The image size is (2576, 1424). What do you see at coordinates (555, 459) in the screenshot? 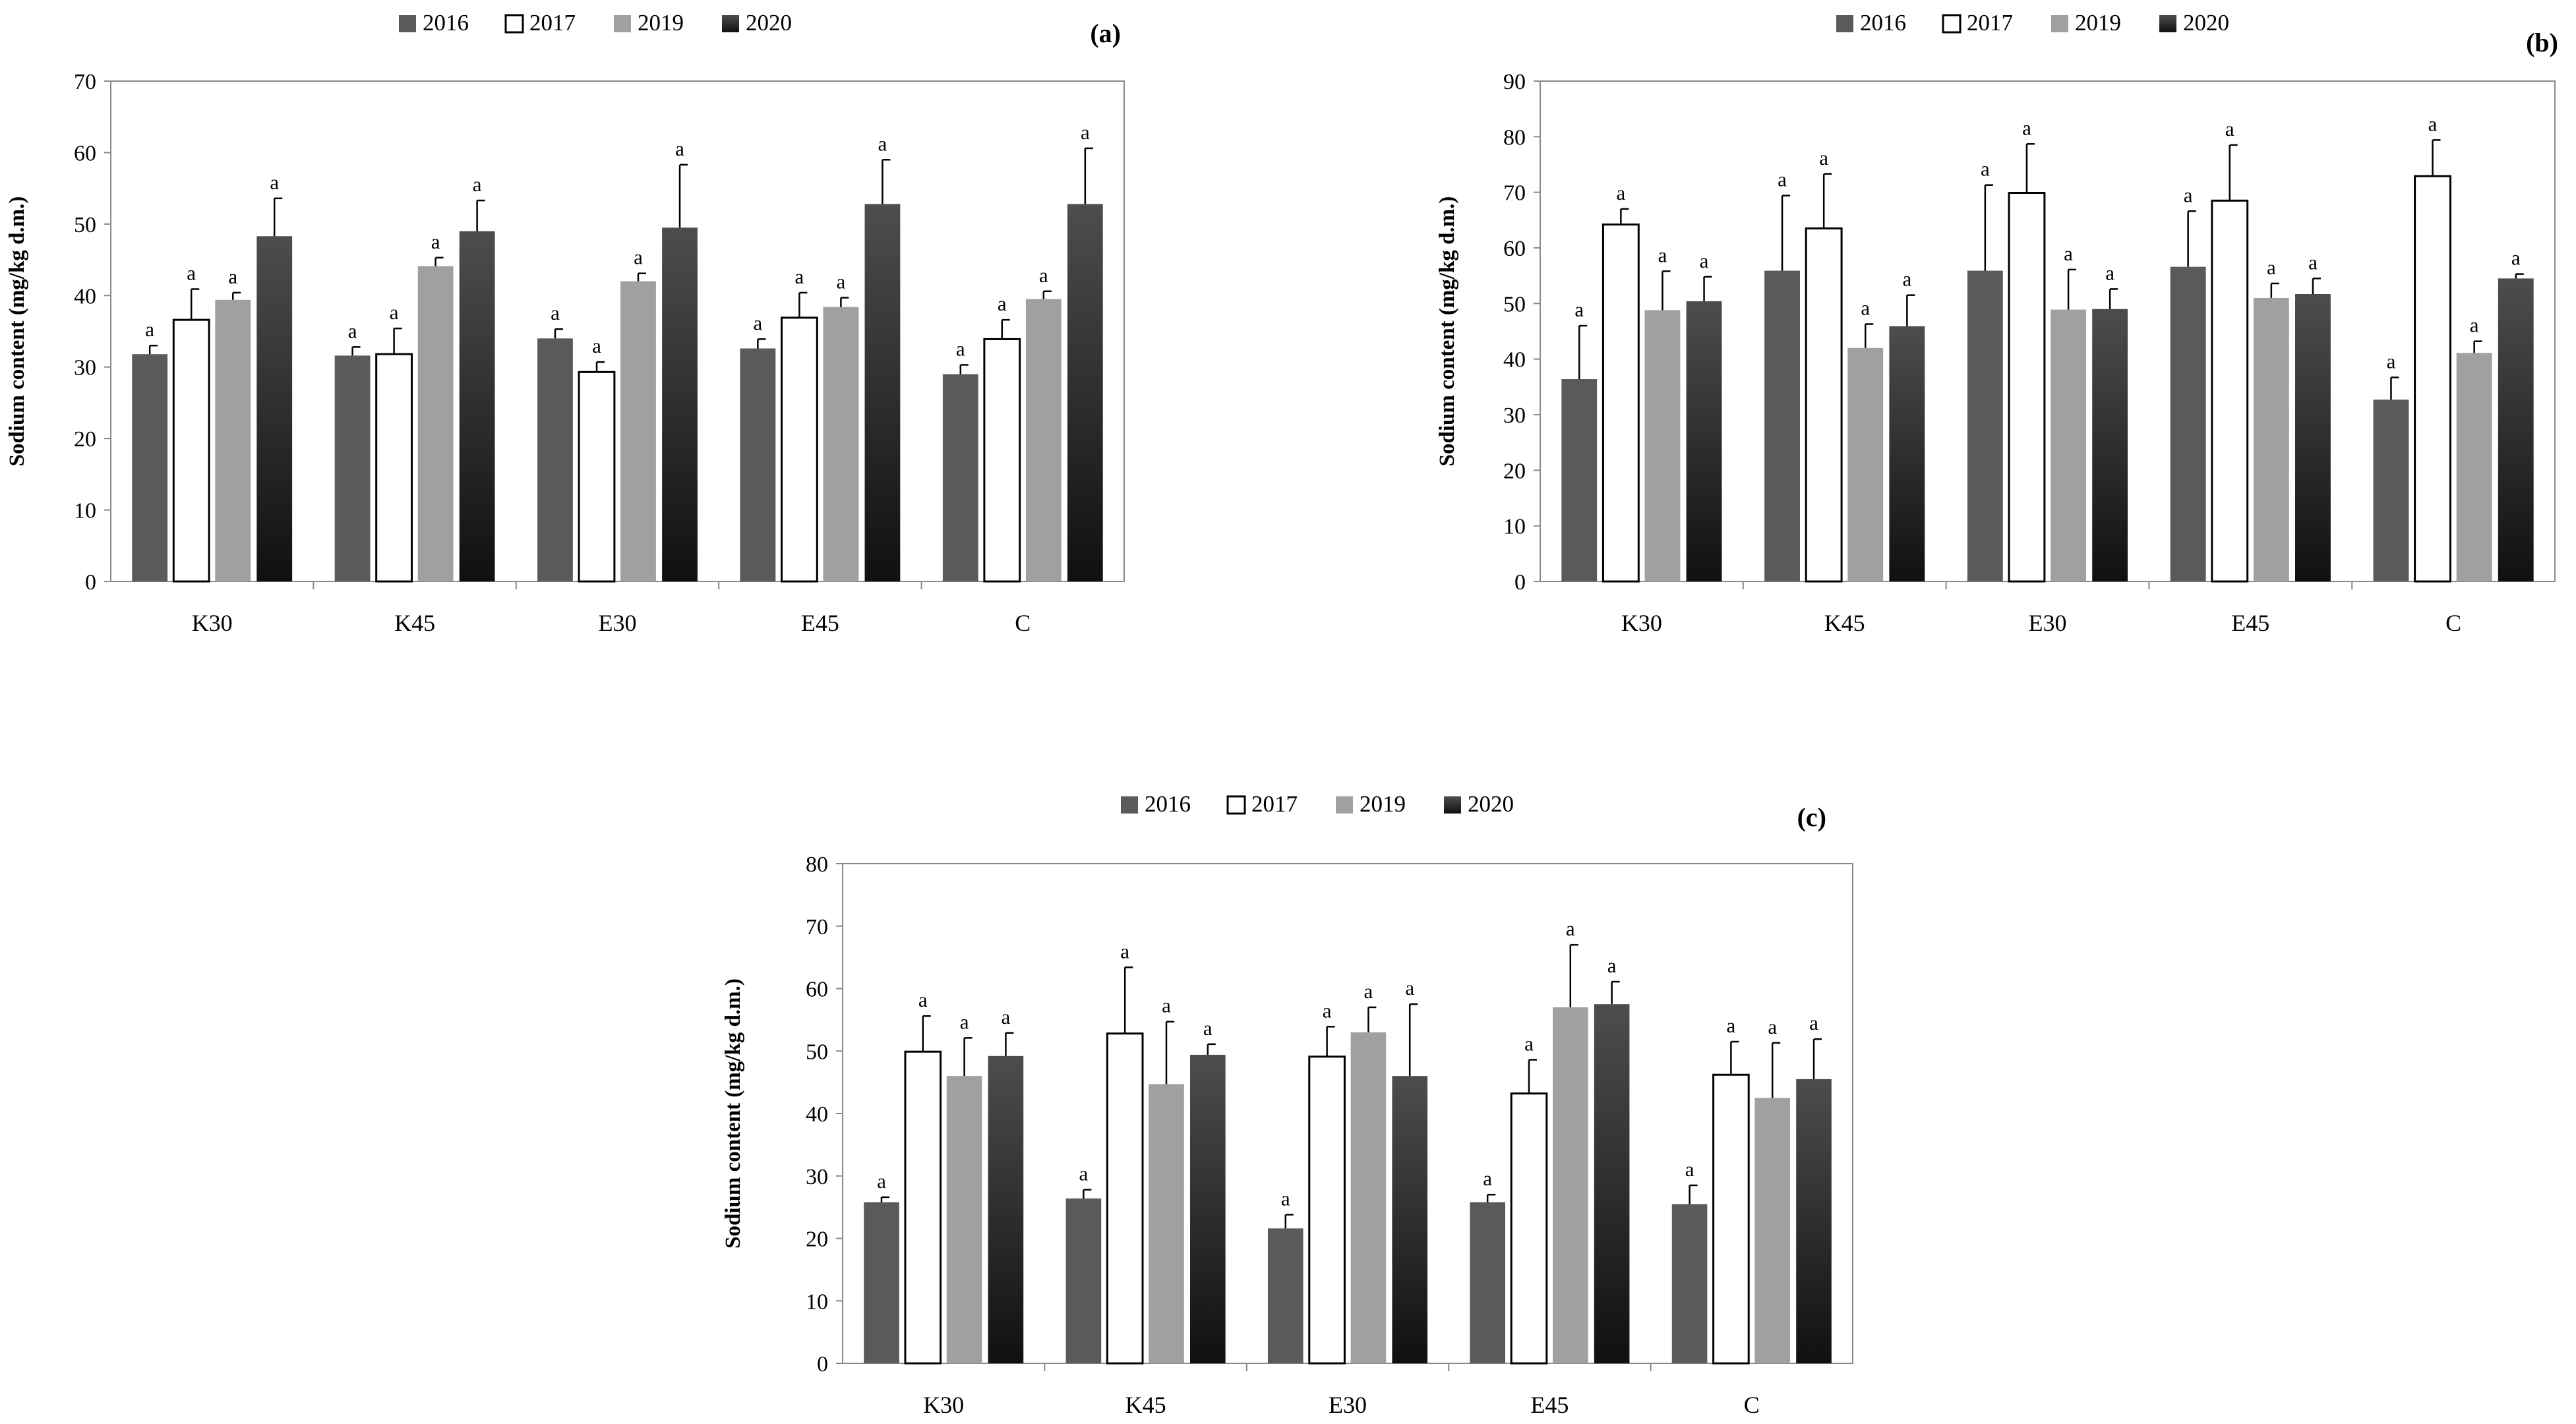
I see `bar-2016-E30` at bounding box center [555, 459].